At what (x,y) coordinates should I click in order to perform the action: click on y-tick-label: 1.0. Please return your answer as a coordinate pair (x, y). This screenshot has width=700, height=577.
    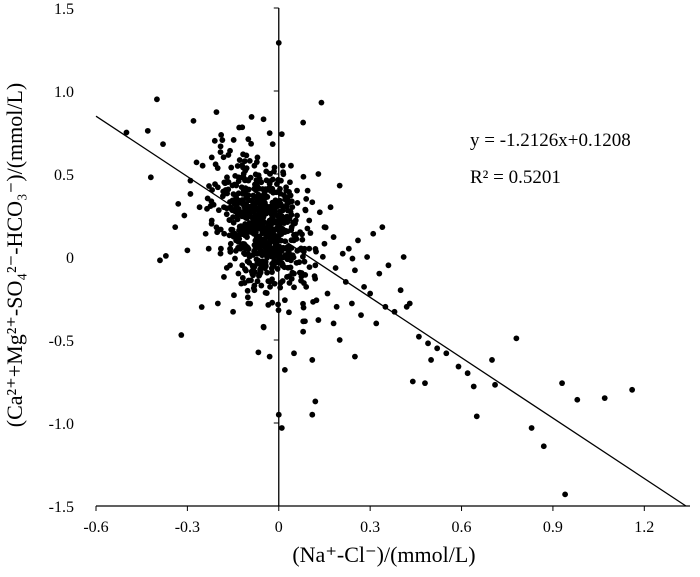
    Looking at the image, I should click on (64, 92).